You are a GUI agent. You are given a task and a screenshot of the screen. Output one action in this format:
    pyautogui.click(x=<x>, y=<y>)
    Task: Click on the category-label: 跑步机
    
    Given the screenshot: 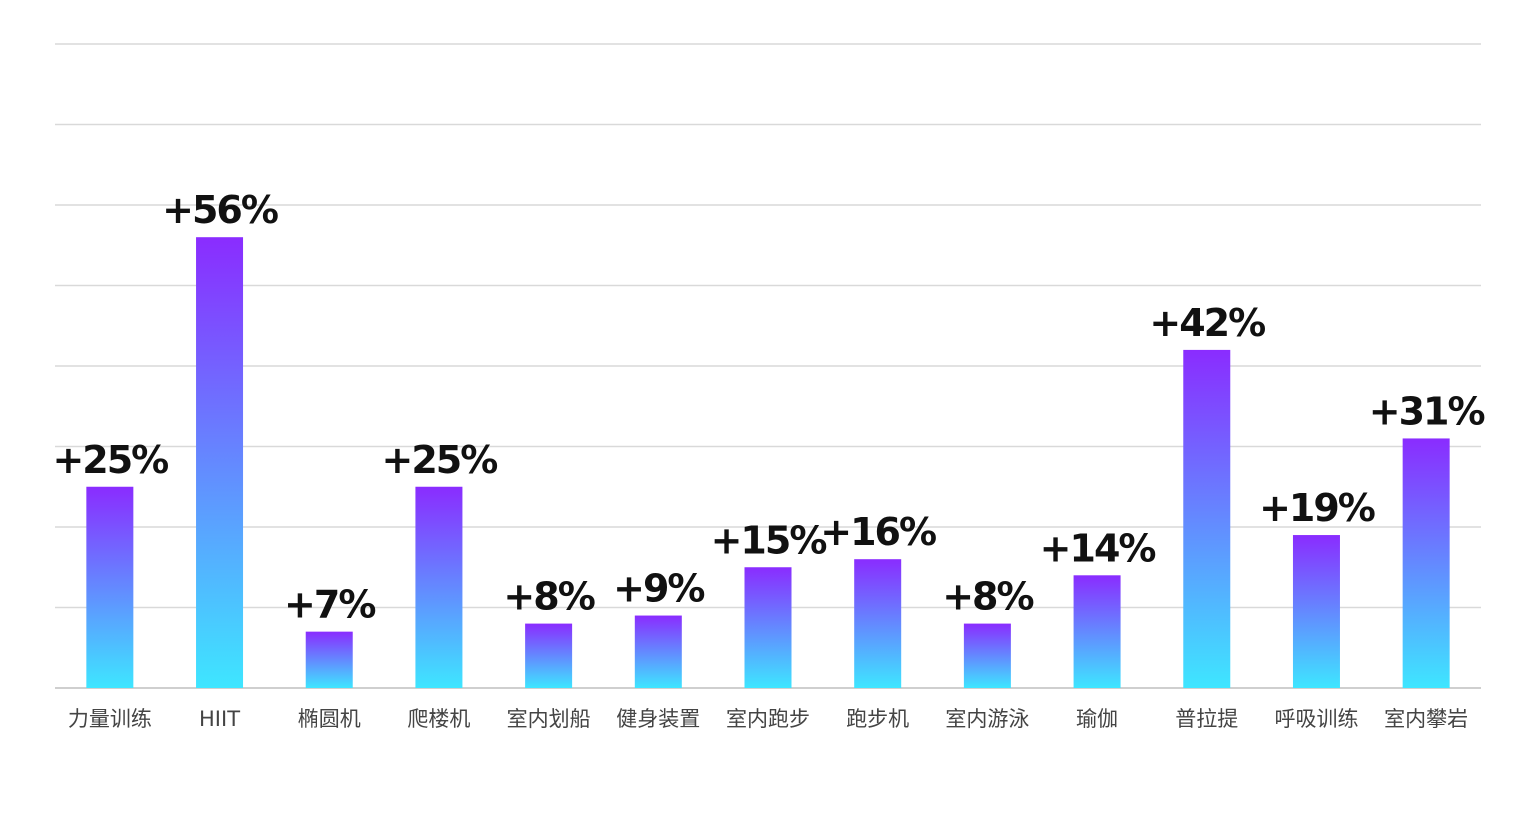 What is the action you would take?
    pyautogui.click(x=877, y=719)
    